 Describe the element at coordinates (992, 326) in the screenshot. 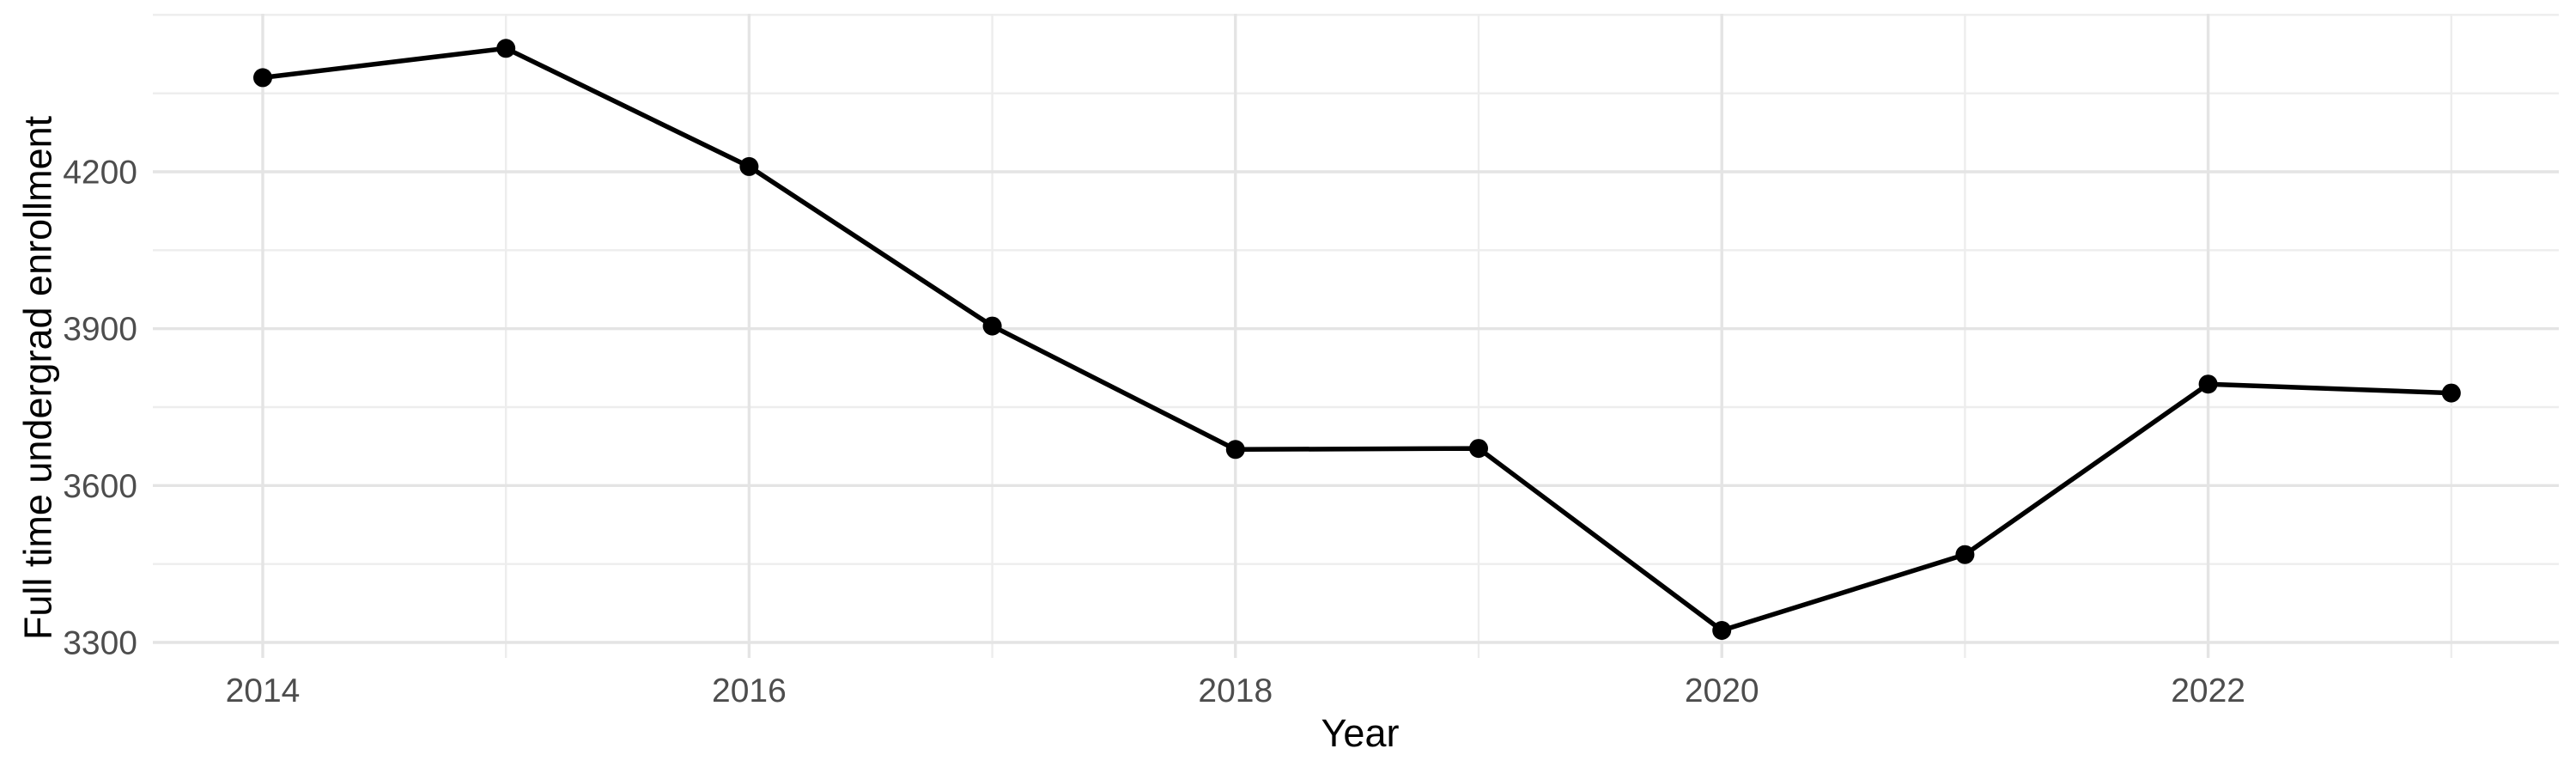

I see `data-point-2017` at that location.